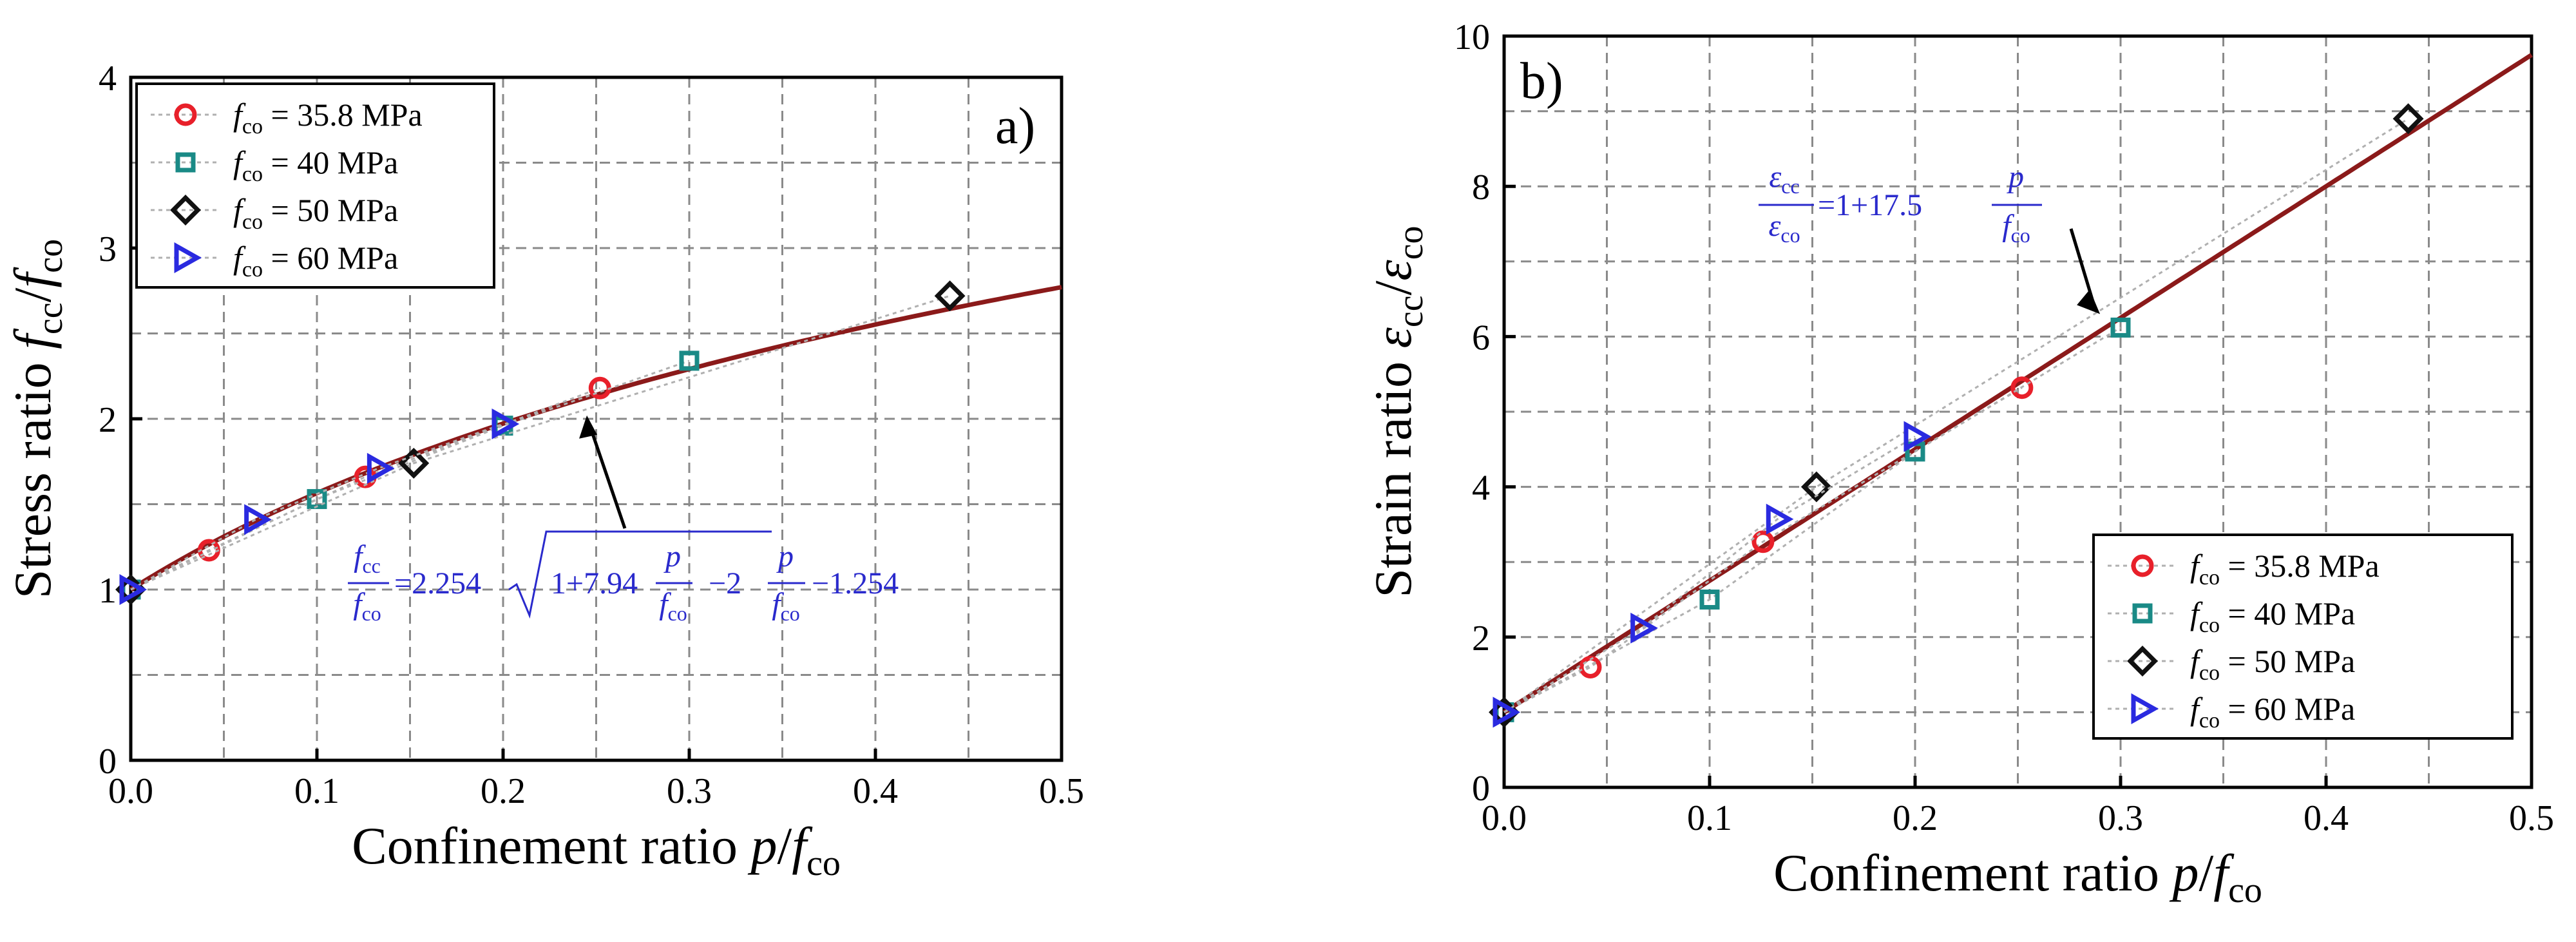 The width and height of the screenshot is (2576, 942). I want to click on legend-label: fco = 50 MPa, so click(315, 213).